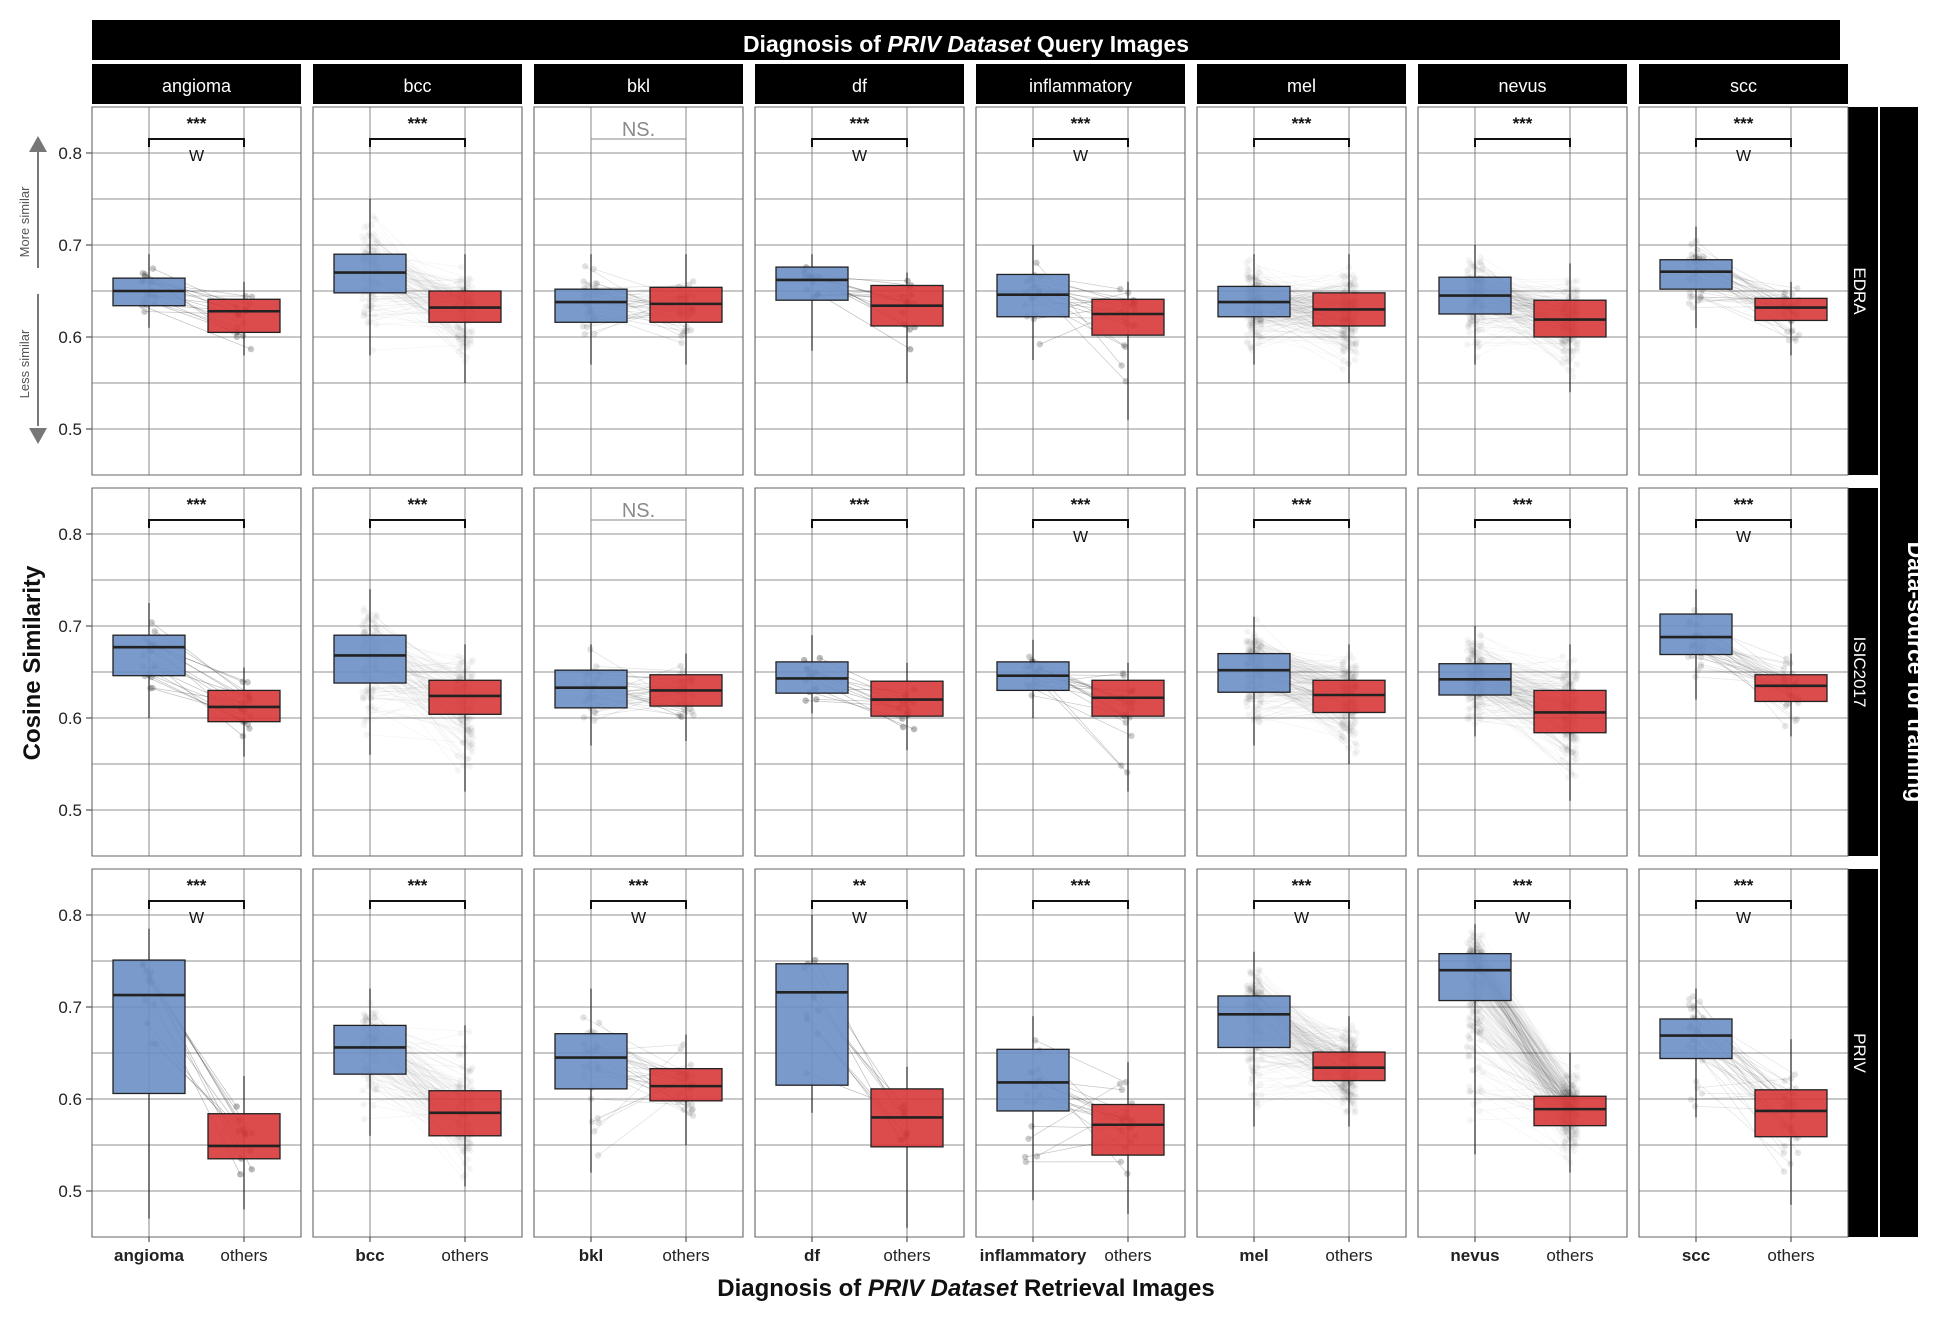  What do you see at coordinates (907, 327) in the screenshot?
I see `others-box` at bounding box center [907, 327].